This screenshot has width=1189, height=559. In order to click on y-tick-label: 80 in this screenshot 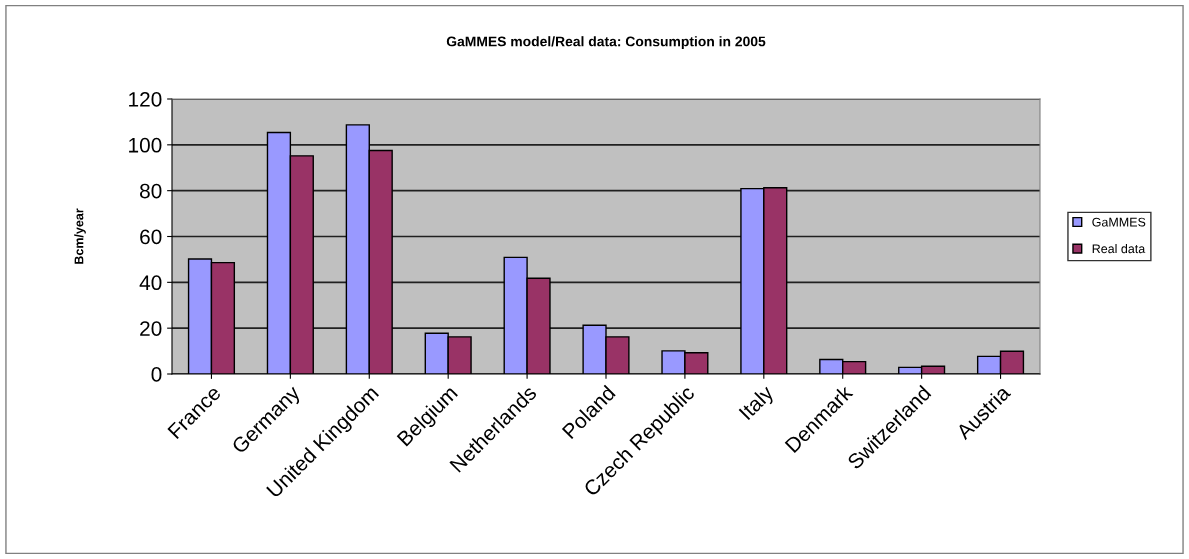, I will do `click(151, 191)`.